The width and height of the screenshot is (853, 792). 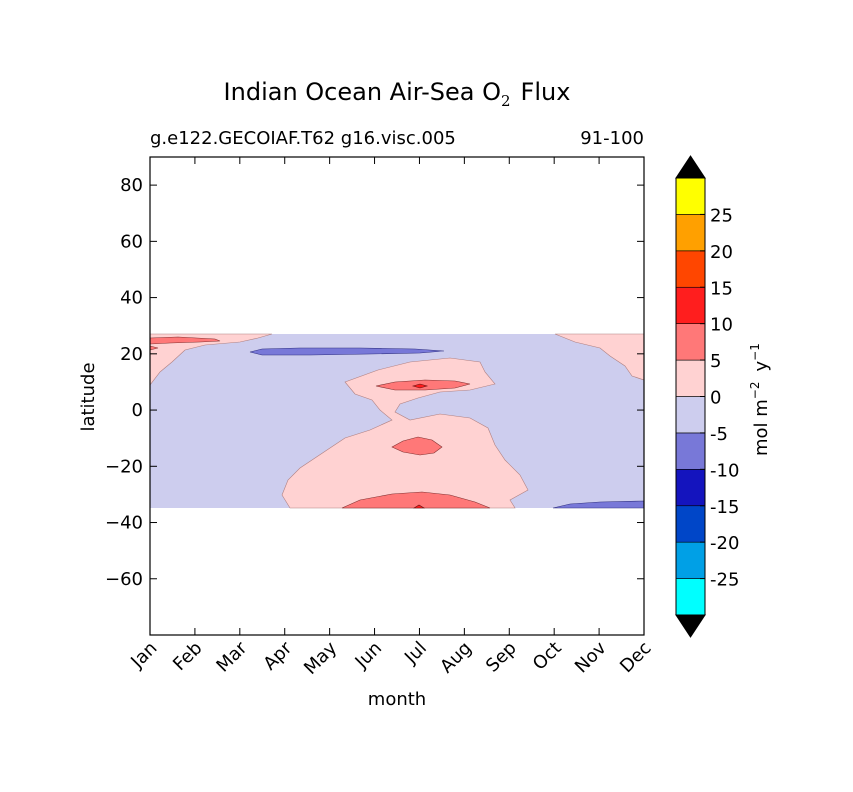 I want to click on y-tick-label: 0, so click(x=137, y=410).